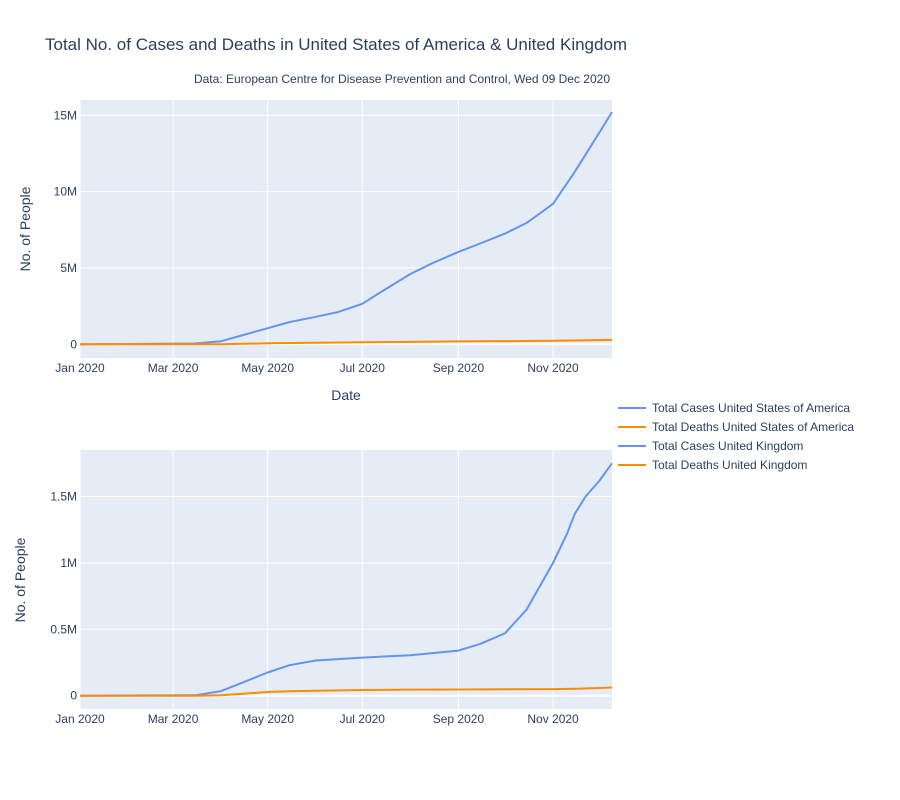 The width and height of the screenshot is (900, 800). Describe the element at coordinates (63, 629) in the screenshot. I see `y-tick-label: 0.5M` at that location.